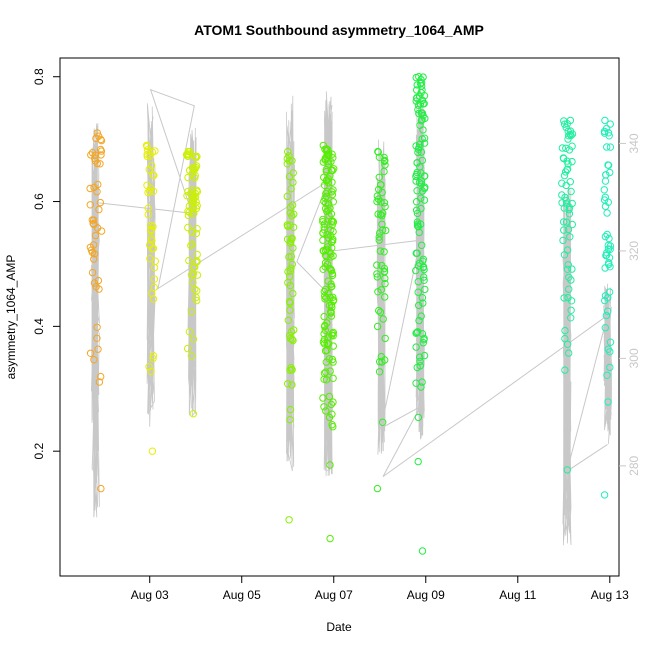  Describe the element at coordinates (517, 595) in the screenshot. I see `x-tick-label: Aug 11` at that location.